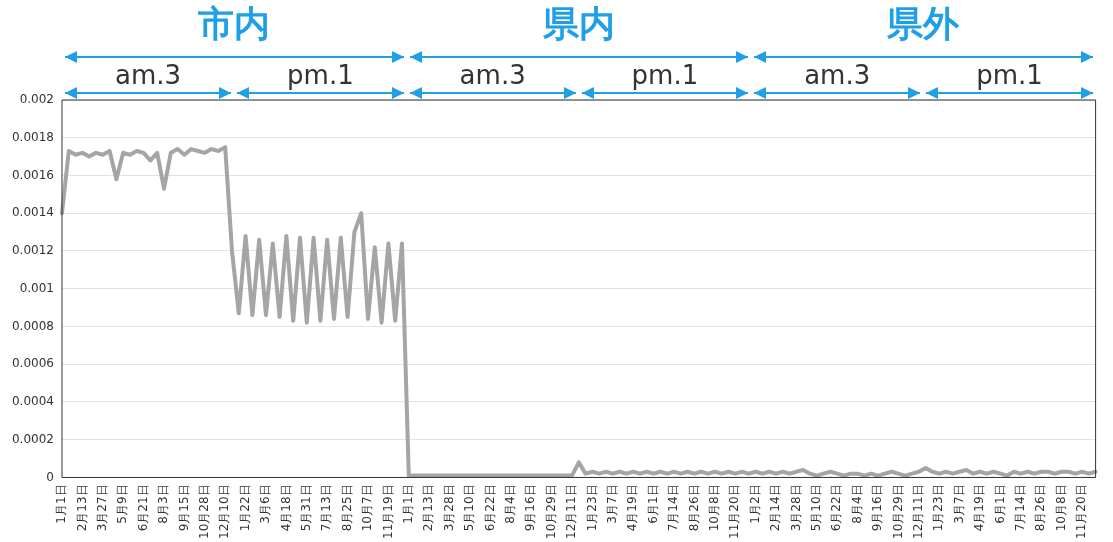  I want to click on y-tick-label: 0.0004, so click(32, 401).